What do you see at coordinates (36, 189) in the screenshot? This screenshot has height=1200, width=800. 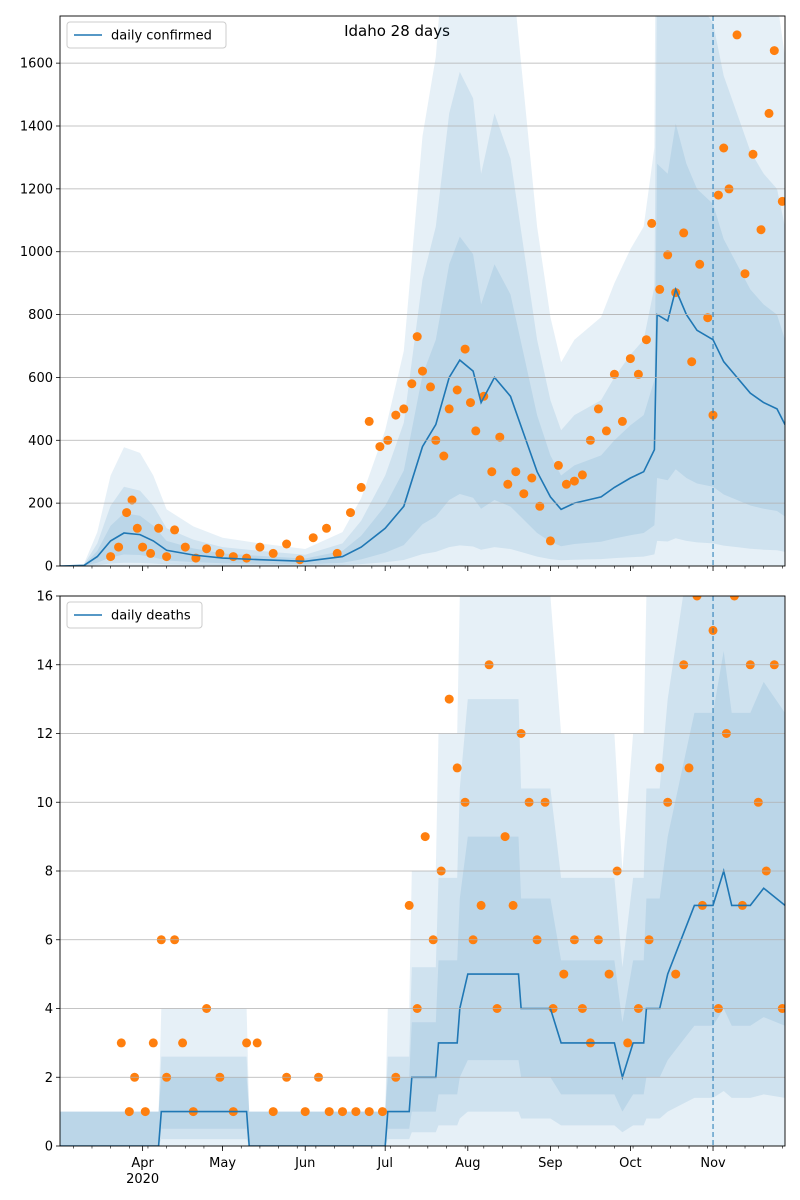 I see `y-tick-label: 1200` at bounding box center [36, 189].